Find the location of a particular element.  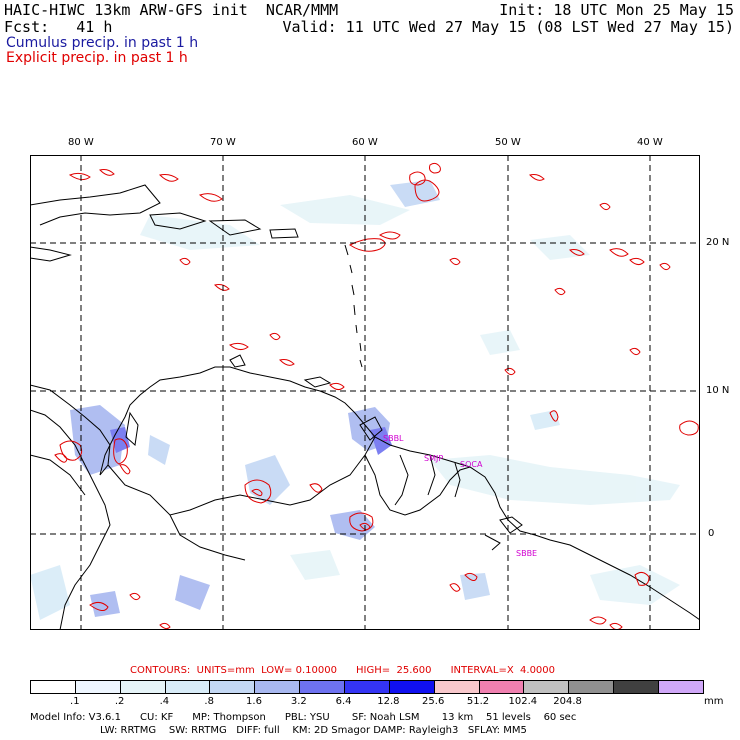

colorbar-tick-label: 12.8 is located at coordinates (388, 701).